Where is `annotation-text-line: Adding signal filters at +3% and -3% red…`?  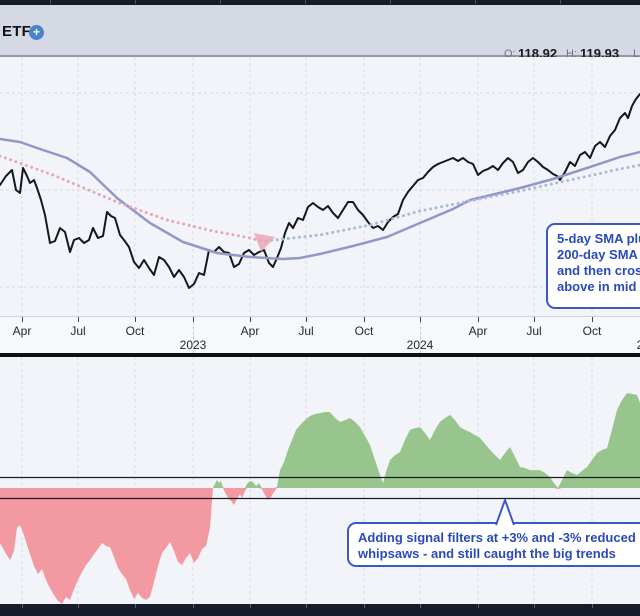
annotation-text-line: Adding signal filters at +3% and -3% red… is located at coordinates (497, 537).